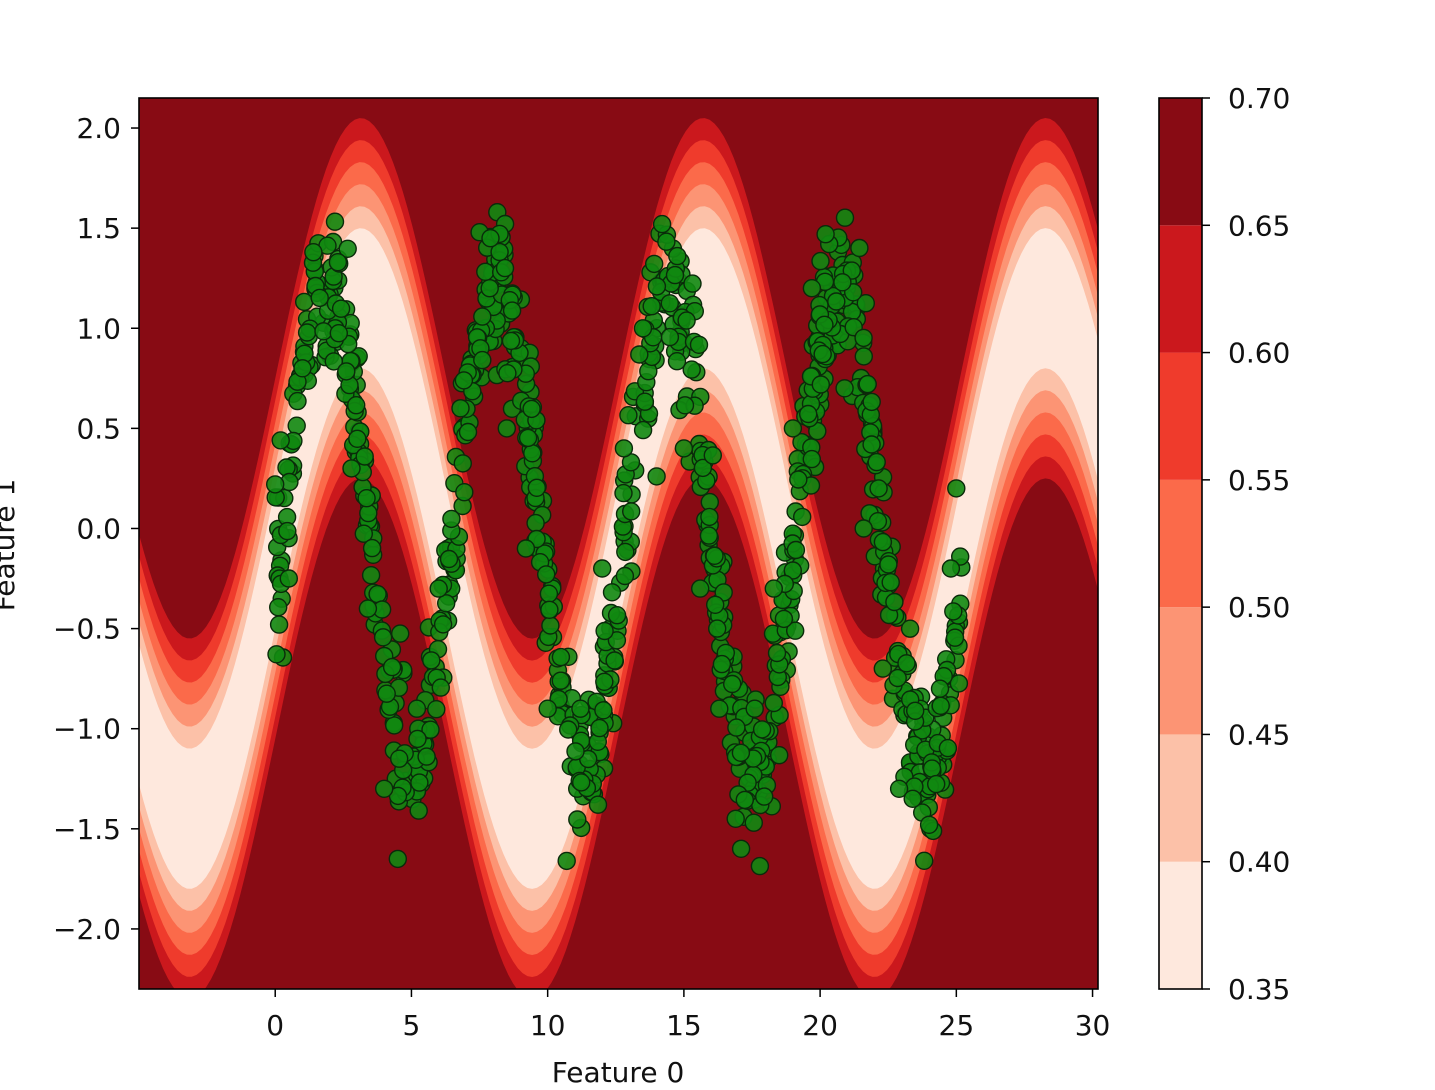 The image size is (1435, 1090). I want to click on y-tick-label: 0.0, so click(98, 528).